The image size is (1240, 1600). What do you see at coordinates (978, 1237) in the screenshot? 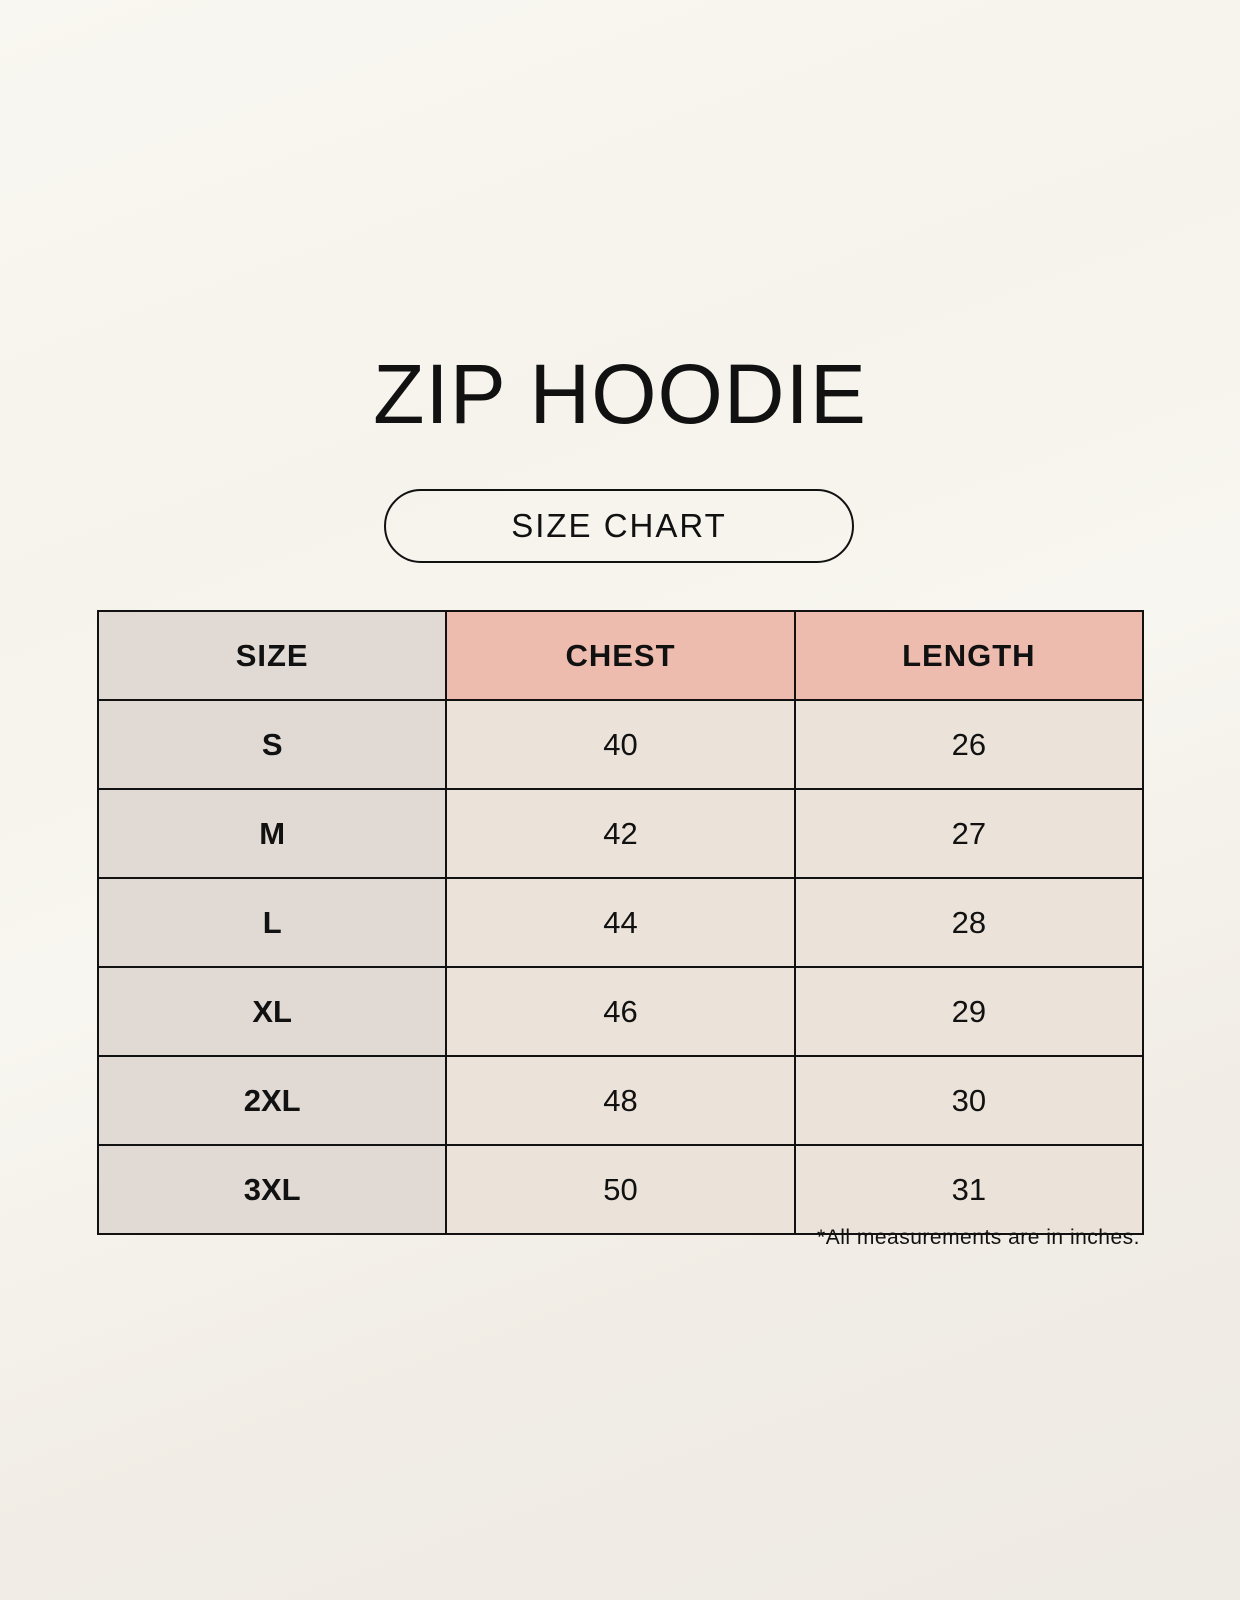
I see `measurement-note: *All measurements are in inches.` at bounding box center [978, 1237].